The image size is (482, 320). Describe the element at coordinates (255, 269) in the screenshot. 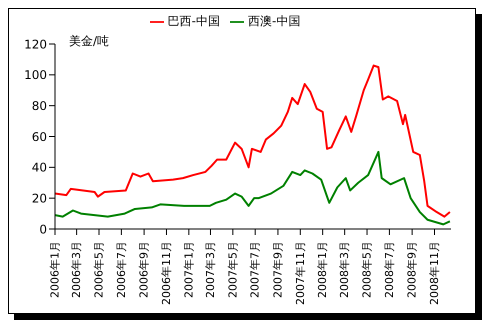

I see `x-tick-label: 2007年7月` at that location.